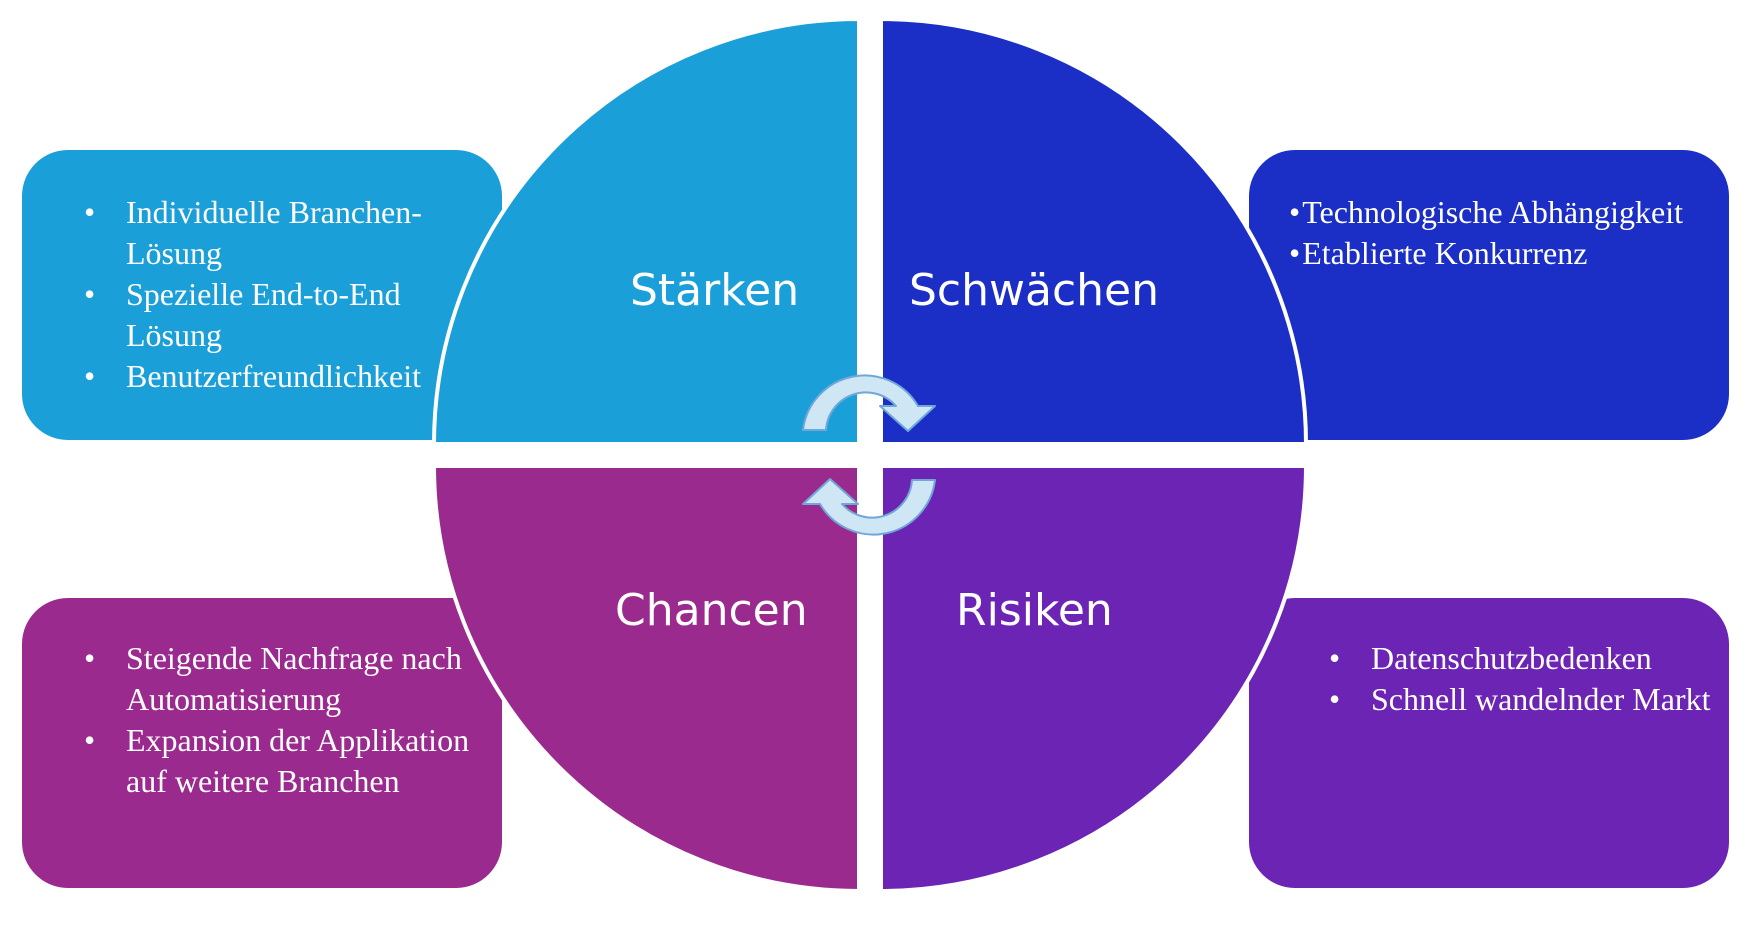  What do you see at coordinates (869, 507) in the screenshot?
I see `cycle-arrow-bottom-icon` at bounding box center [869, 507].